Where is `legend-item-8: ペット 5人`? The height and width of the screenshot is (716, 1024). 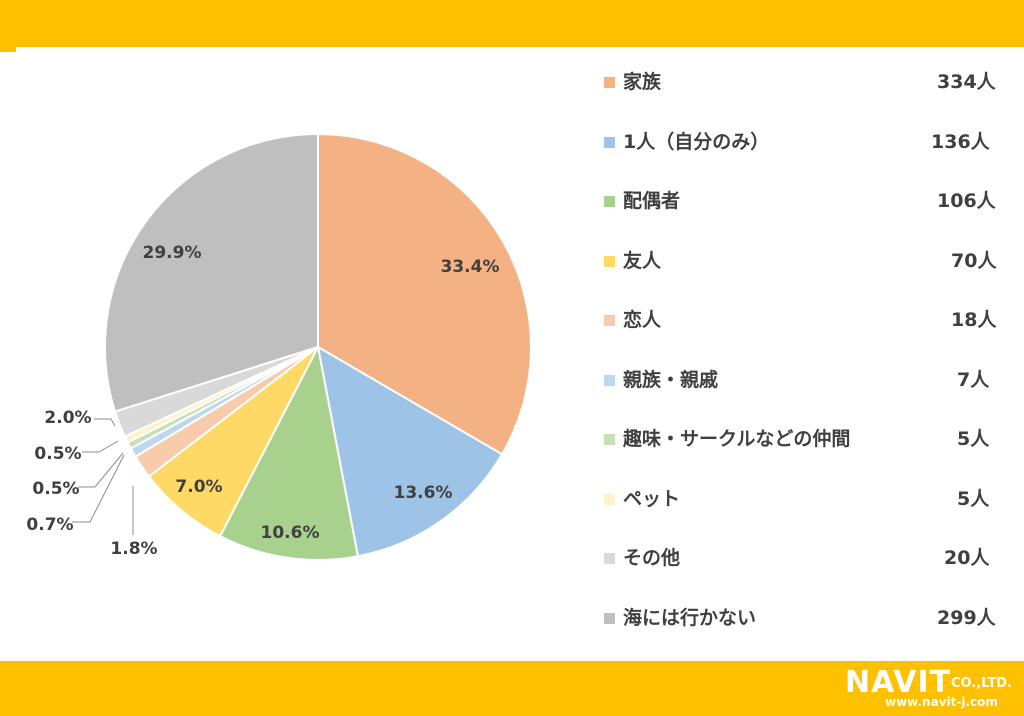
legend-item-8: ペット 5人 is located at coordinates (804, 499).